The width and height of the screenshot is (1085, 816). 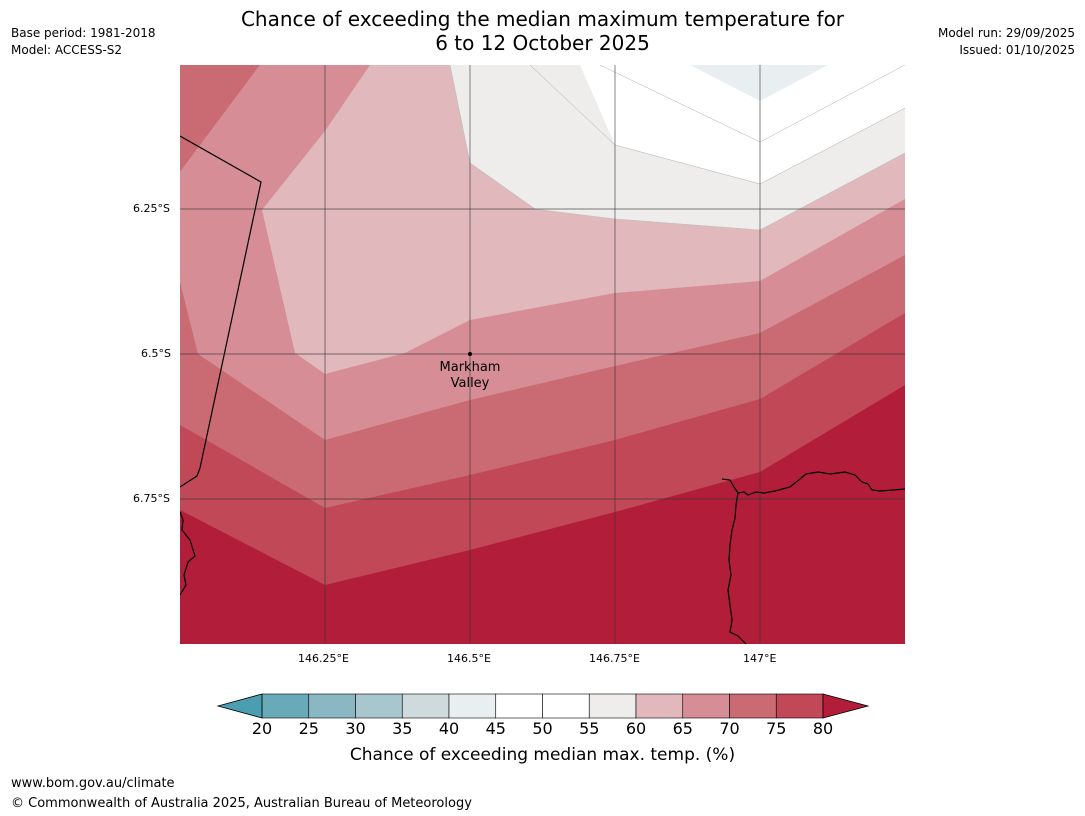 I want to click on lon-label: 147°E, so click(x=760, y=658).